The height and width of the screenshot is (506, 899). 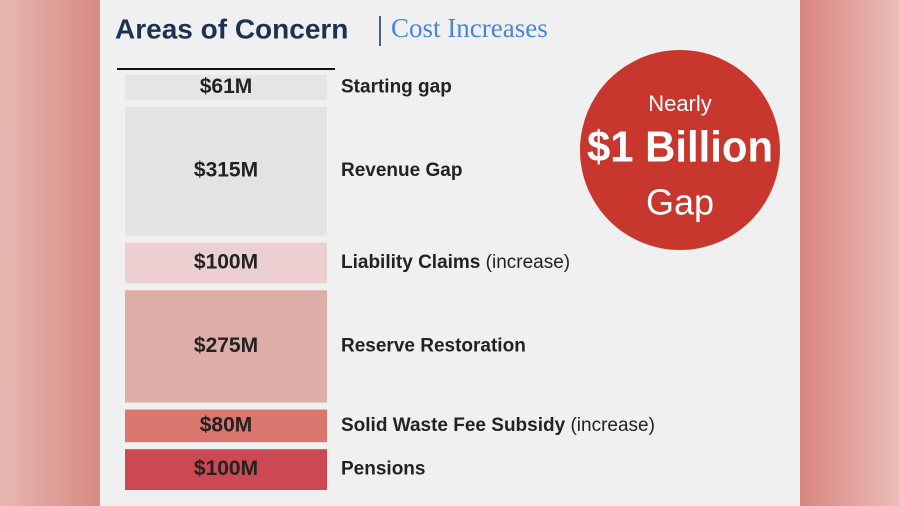 I want to click on value-label: $80M, so click(x=226, y=424).